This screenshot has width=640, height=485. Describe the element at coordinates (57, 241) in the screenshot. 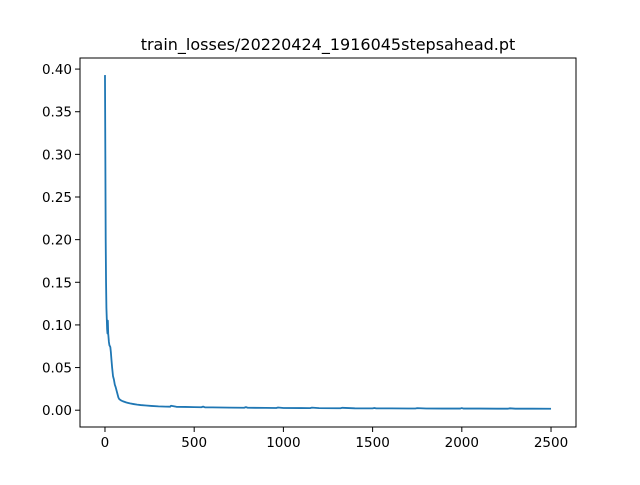

I see `y-tick-label: 0.20` at that location.